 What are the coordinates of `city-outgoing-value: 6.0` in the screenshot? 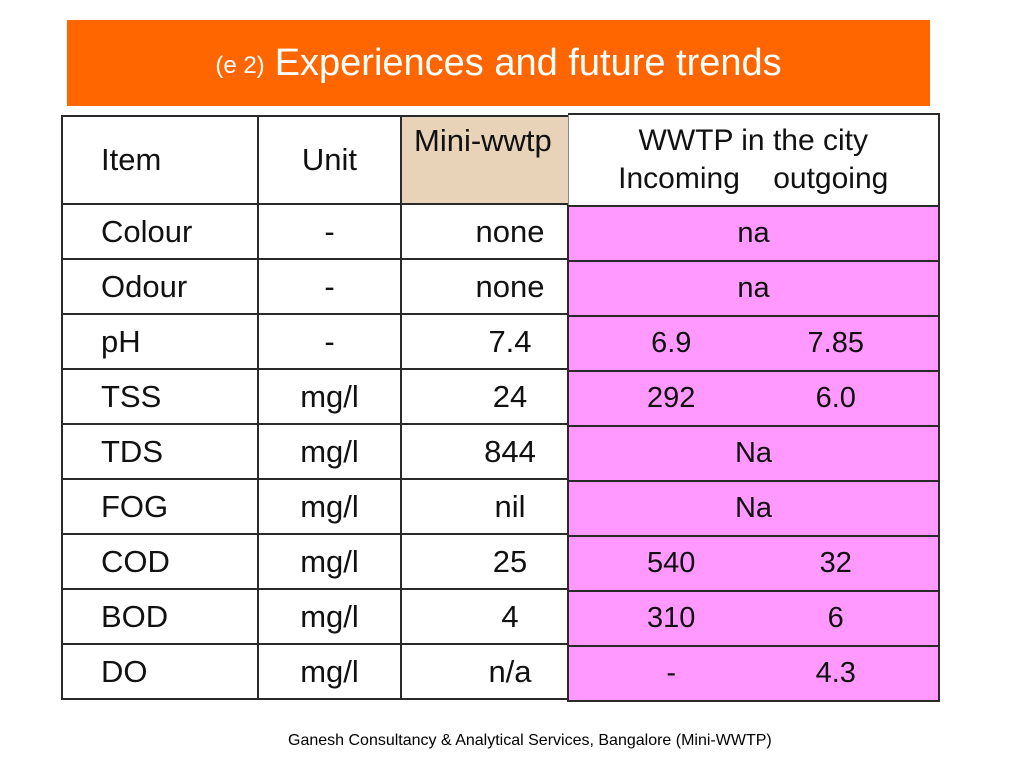 It's located at (835, 398).